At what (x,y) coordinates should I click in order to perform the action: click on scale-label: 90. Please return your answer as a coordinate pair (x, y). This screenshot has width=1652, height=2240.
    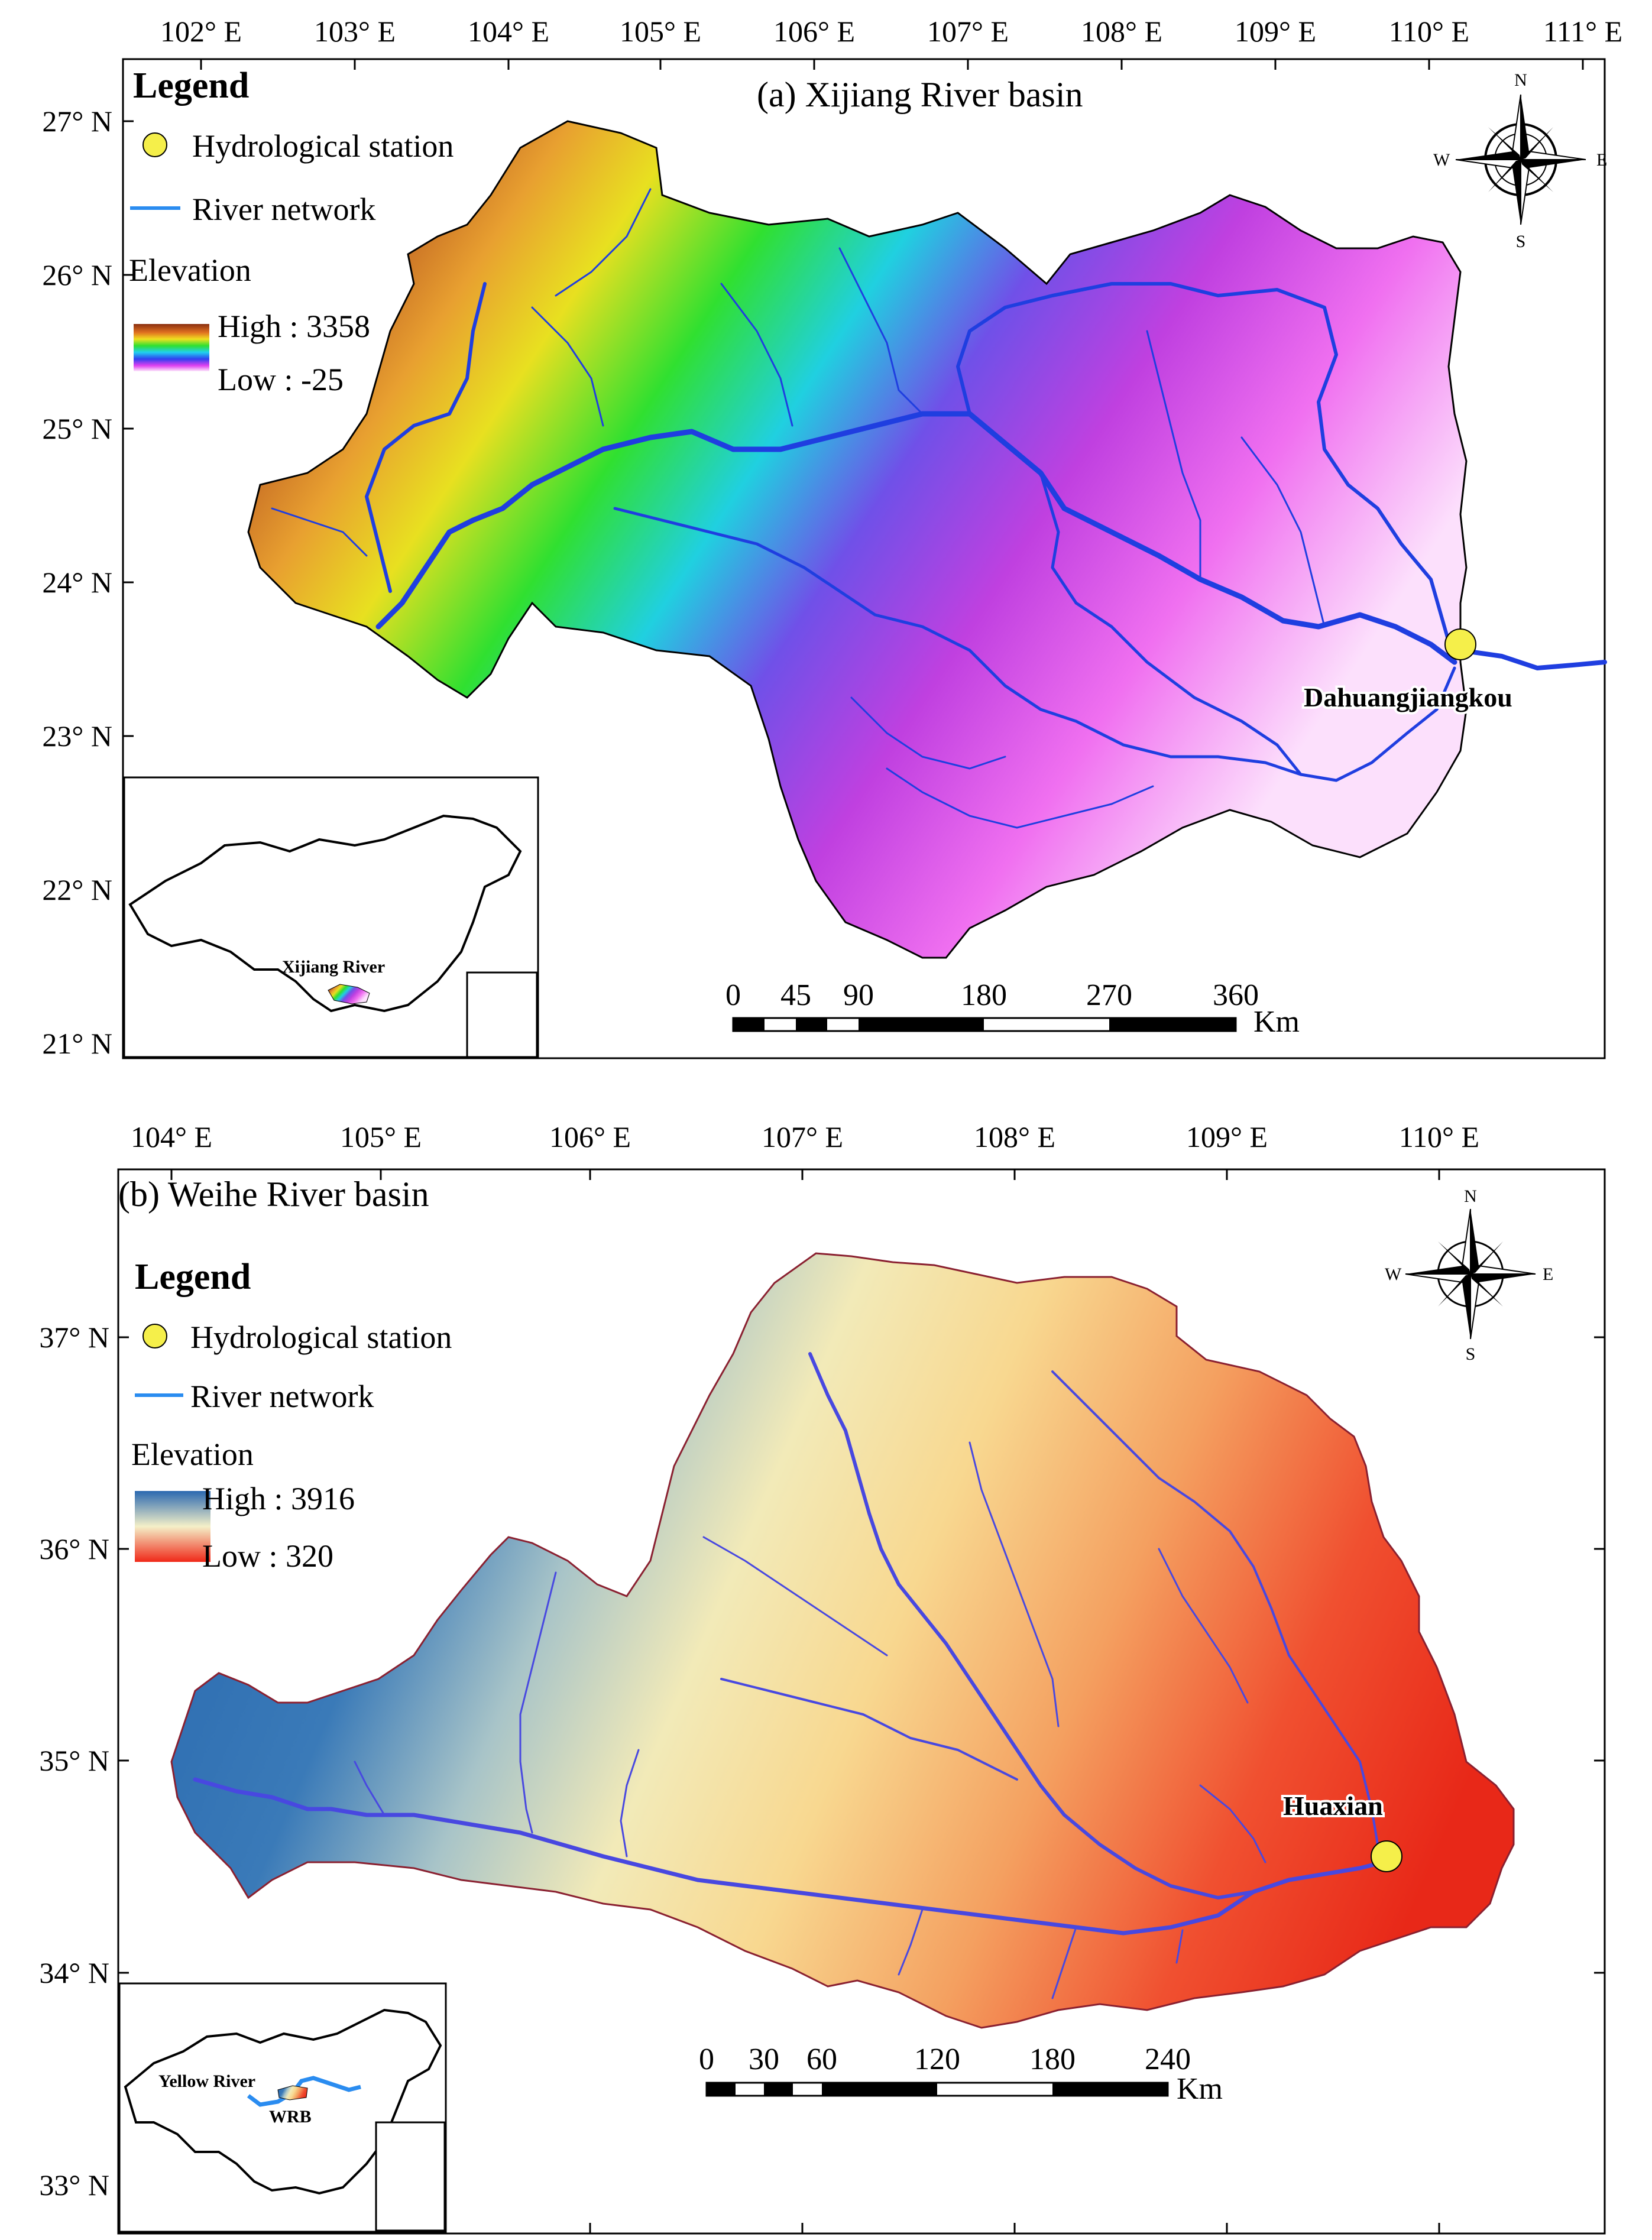
    Looking at the image, I should click on (858, 995).